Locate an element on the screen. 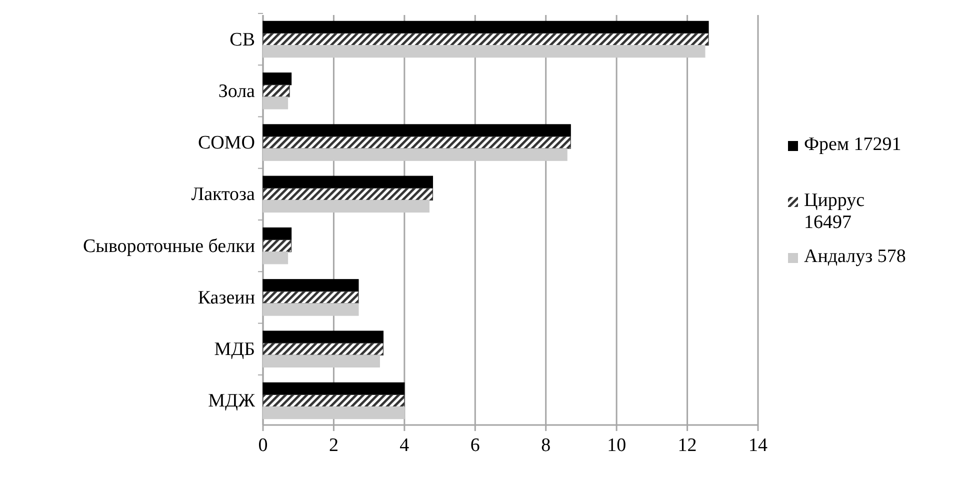  x-tick-label: 0 is located at coordinates (263, 445).